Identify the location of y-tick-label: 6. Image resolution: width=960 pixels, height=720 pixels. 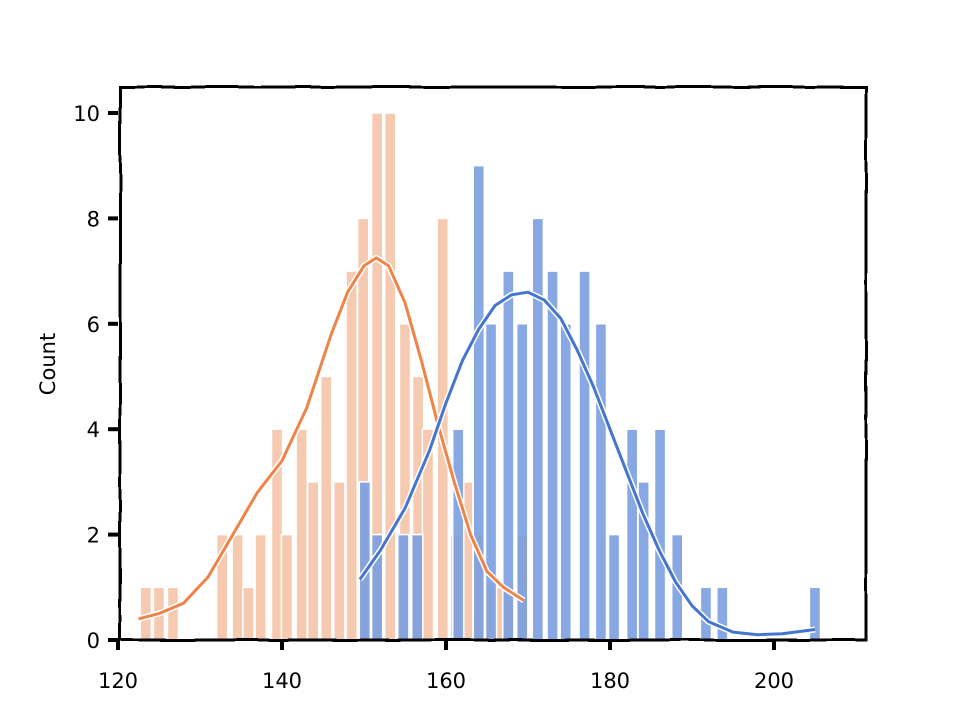
(93, 325).